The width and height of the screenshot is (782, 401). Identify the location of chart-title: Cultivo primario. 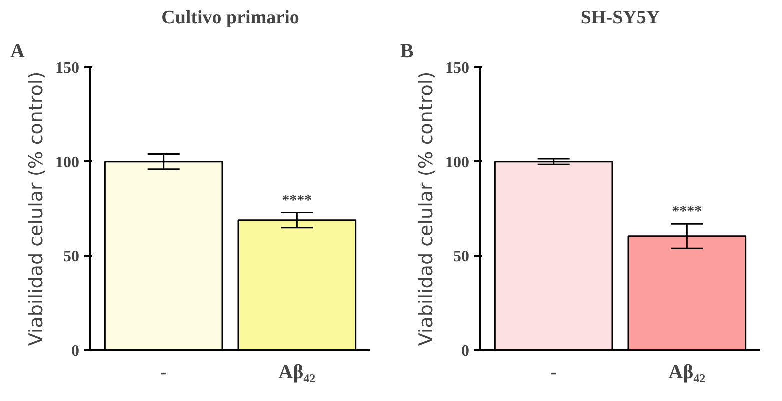
(231, 18).